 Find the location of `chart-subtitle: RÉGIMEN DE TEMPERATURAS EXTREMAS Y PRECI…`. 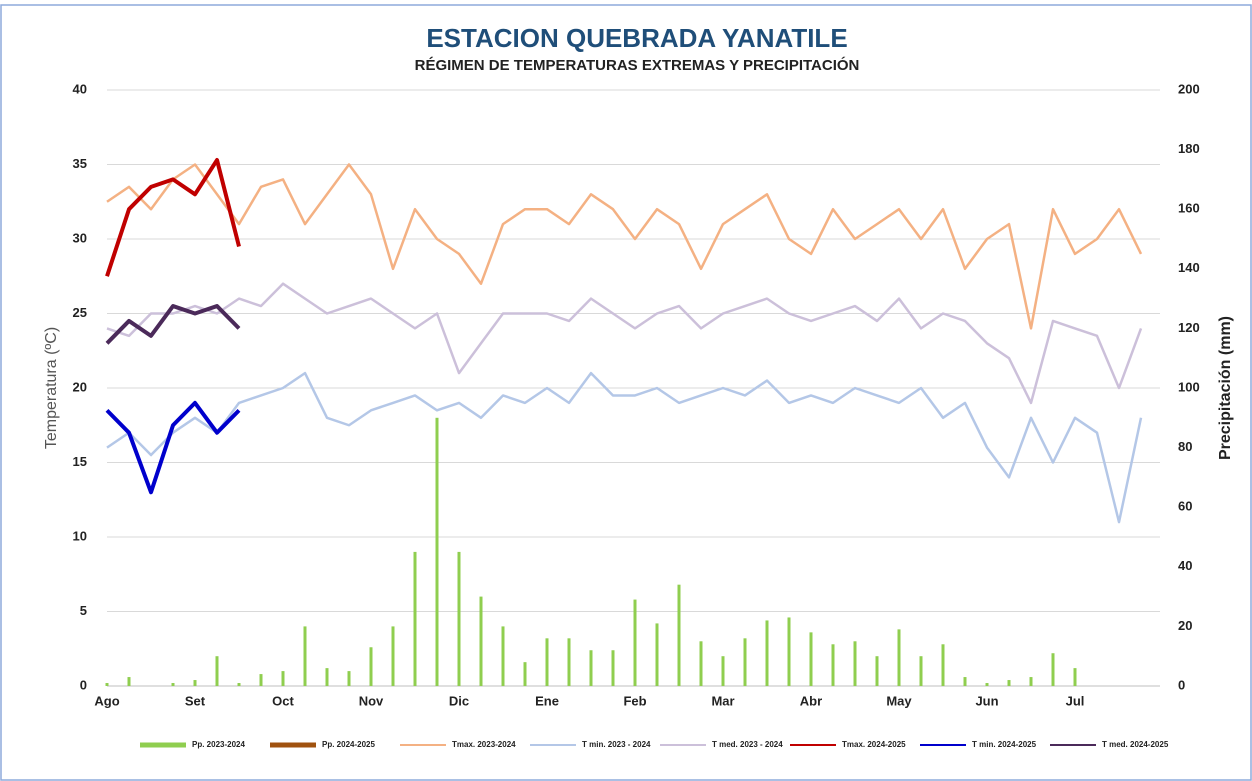

chart-subtitle: RÉGIMEN DE TEMPERATURAS EXTREMAS Y PRECI… is located at coordinates (637, 65).